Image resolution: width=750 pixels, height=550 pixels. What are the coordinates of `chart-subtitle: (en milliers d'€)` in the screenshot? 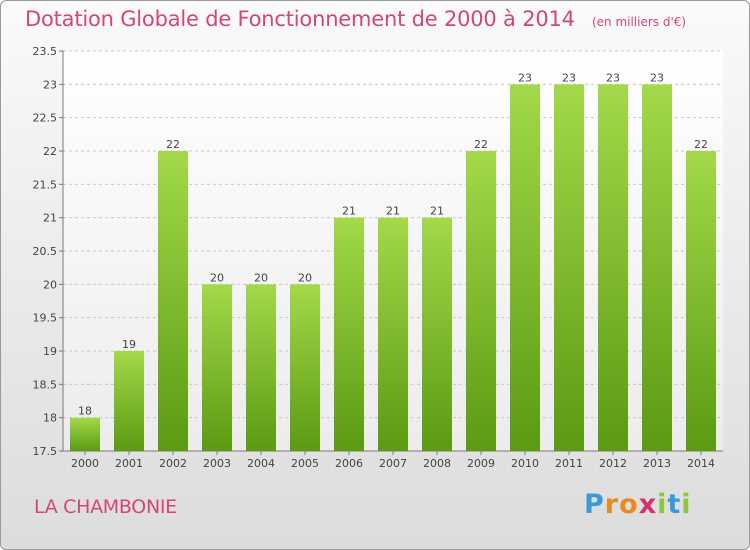 It's located at (639, 22).